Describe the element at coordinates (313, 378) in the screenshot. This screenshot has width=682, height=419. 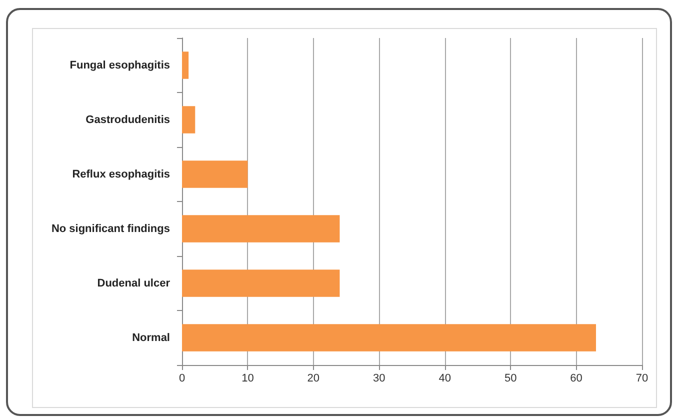
I see `x-tick-label: 20` at that location.